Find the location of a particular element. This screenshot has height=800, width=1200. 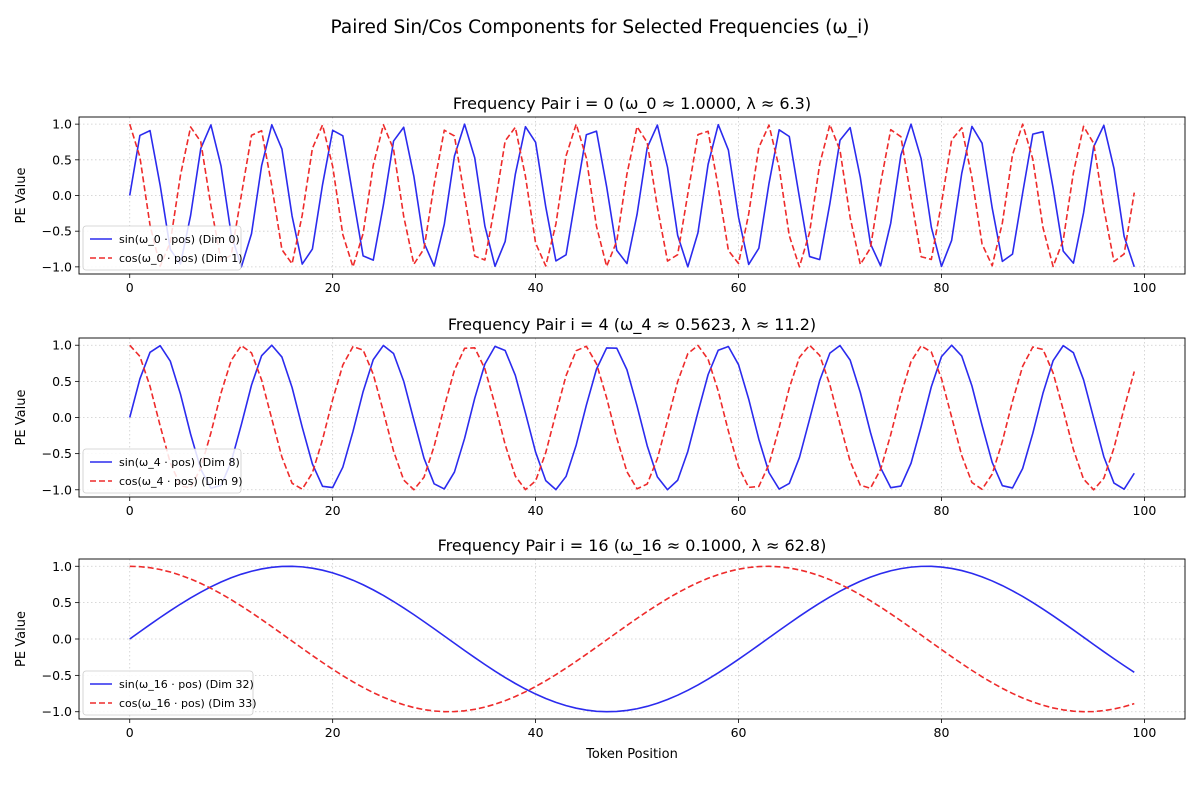

legend-label: sin(ω_16 · pos) (Dim 32) is located at coordinates (186, 684).